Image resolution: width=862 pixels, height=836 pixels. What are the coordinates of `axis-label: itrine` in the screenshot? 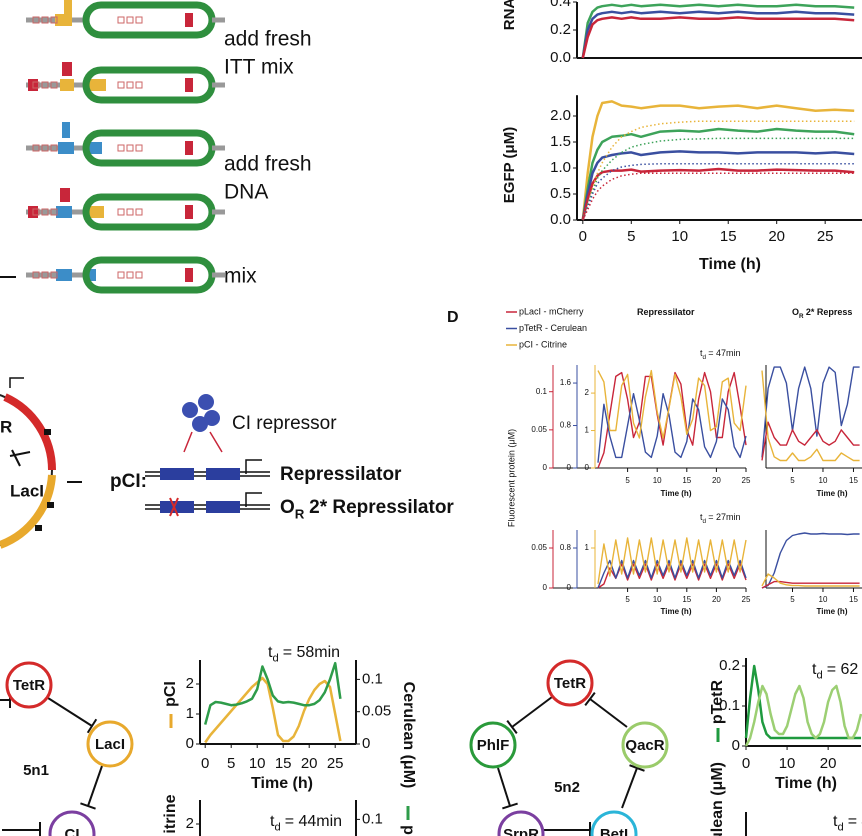 It's located at (170, 813).